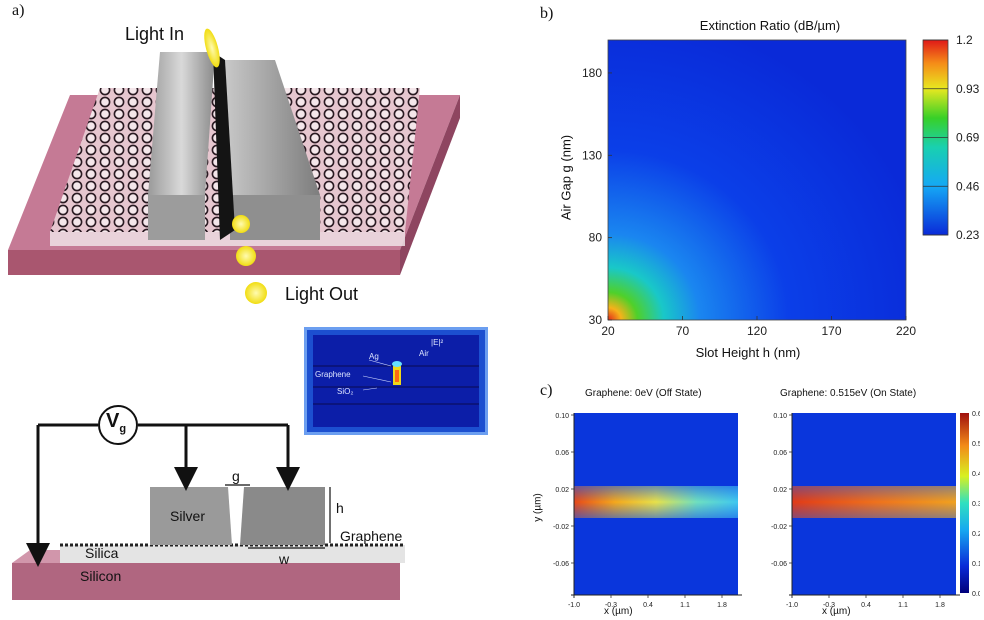  What do you see at coordinates (748, 352) in the screenshot?
I see `chart-b-xlabel: Slot Height h (nm)` at bounding box center [748, 352].